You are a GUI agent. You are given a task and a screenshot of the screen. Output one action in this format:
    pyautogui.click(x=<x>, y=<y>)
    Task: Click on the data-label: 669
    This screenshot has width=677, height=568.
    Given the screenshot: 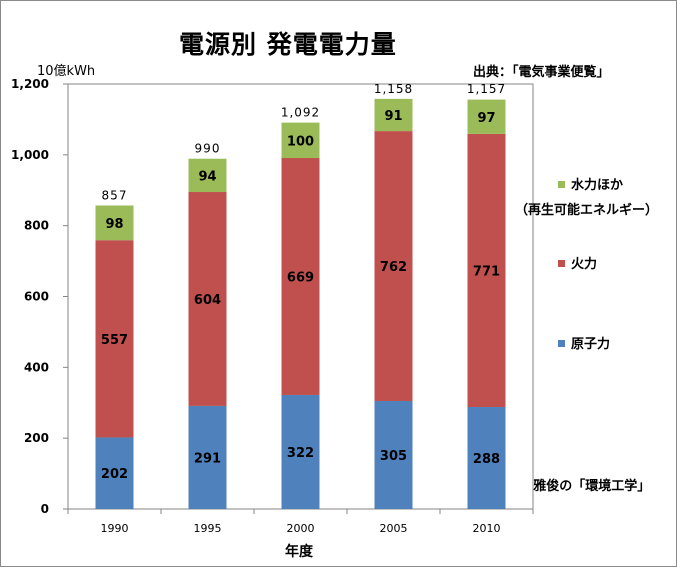 What is the action you would take?
    pyautogui.click(x=300, y=277)
    